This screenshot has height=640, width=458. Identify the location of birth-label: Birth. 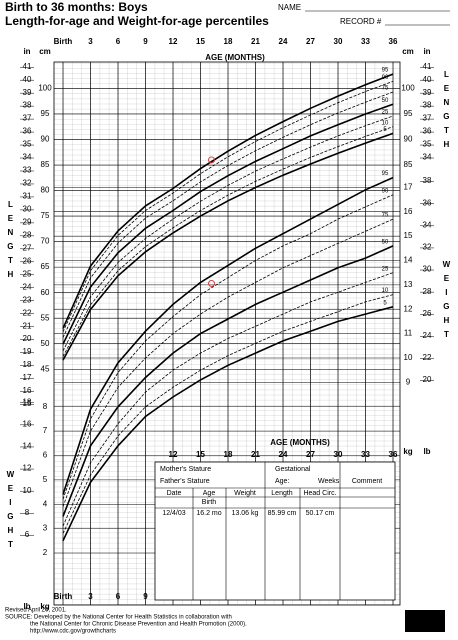
(209, 502).